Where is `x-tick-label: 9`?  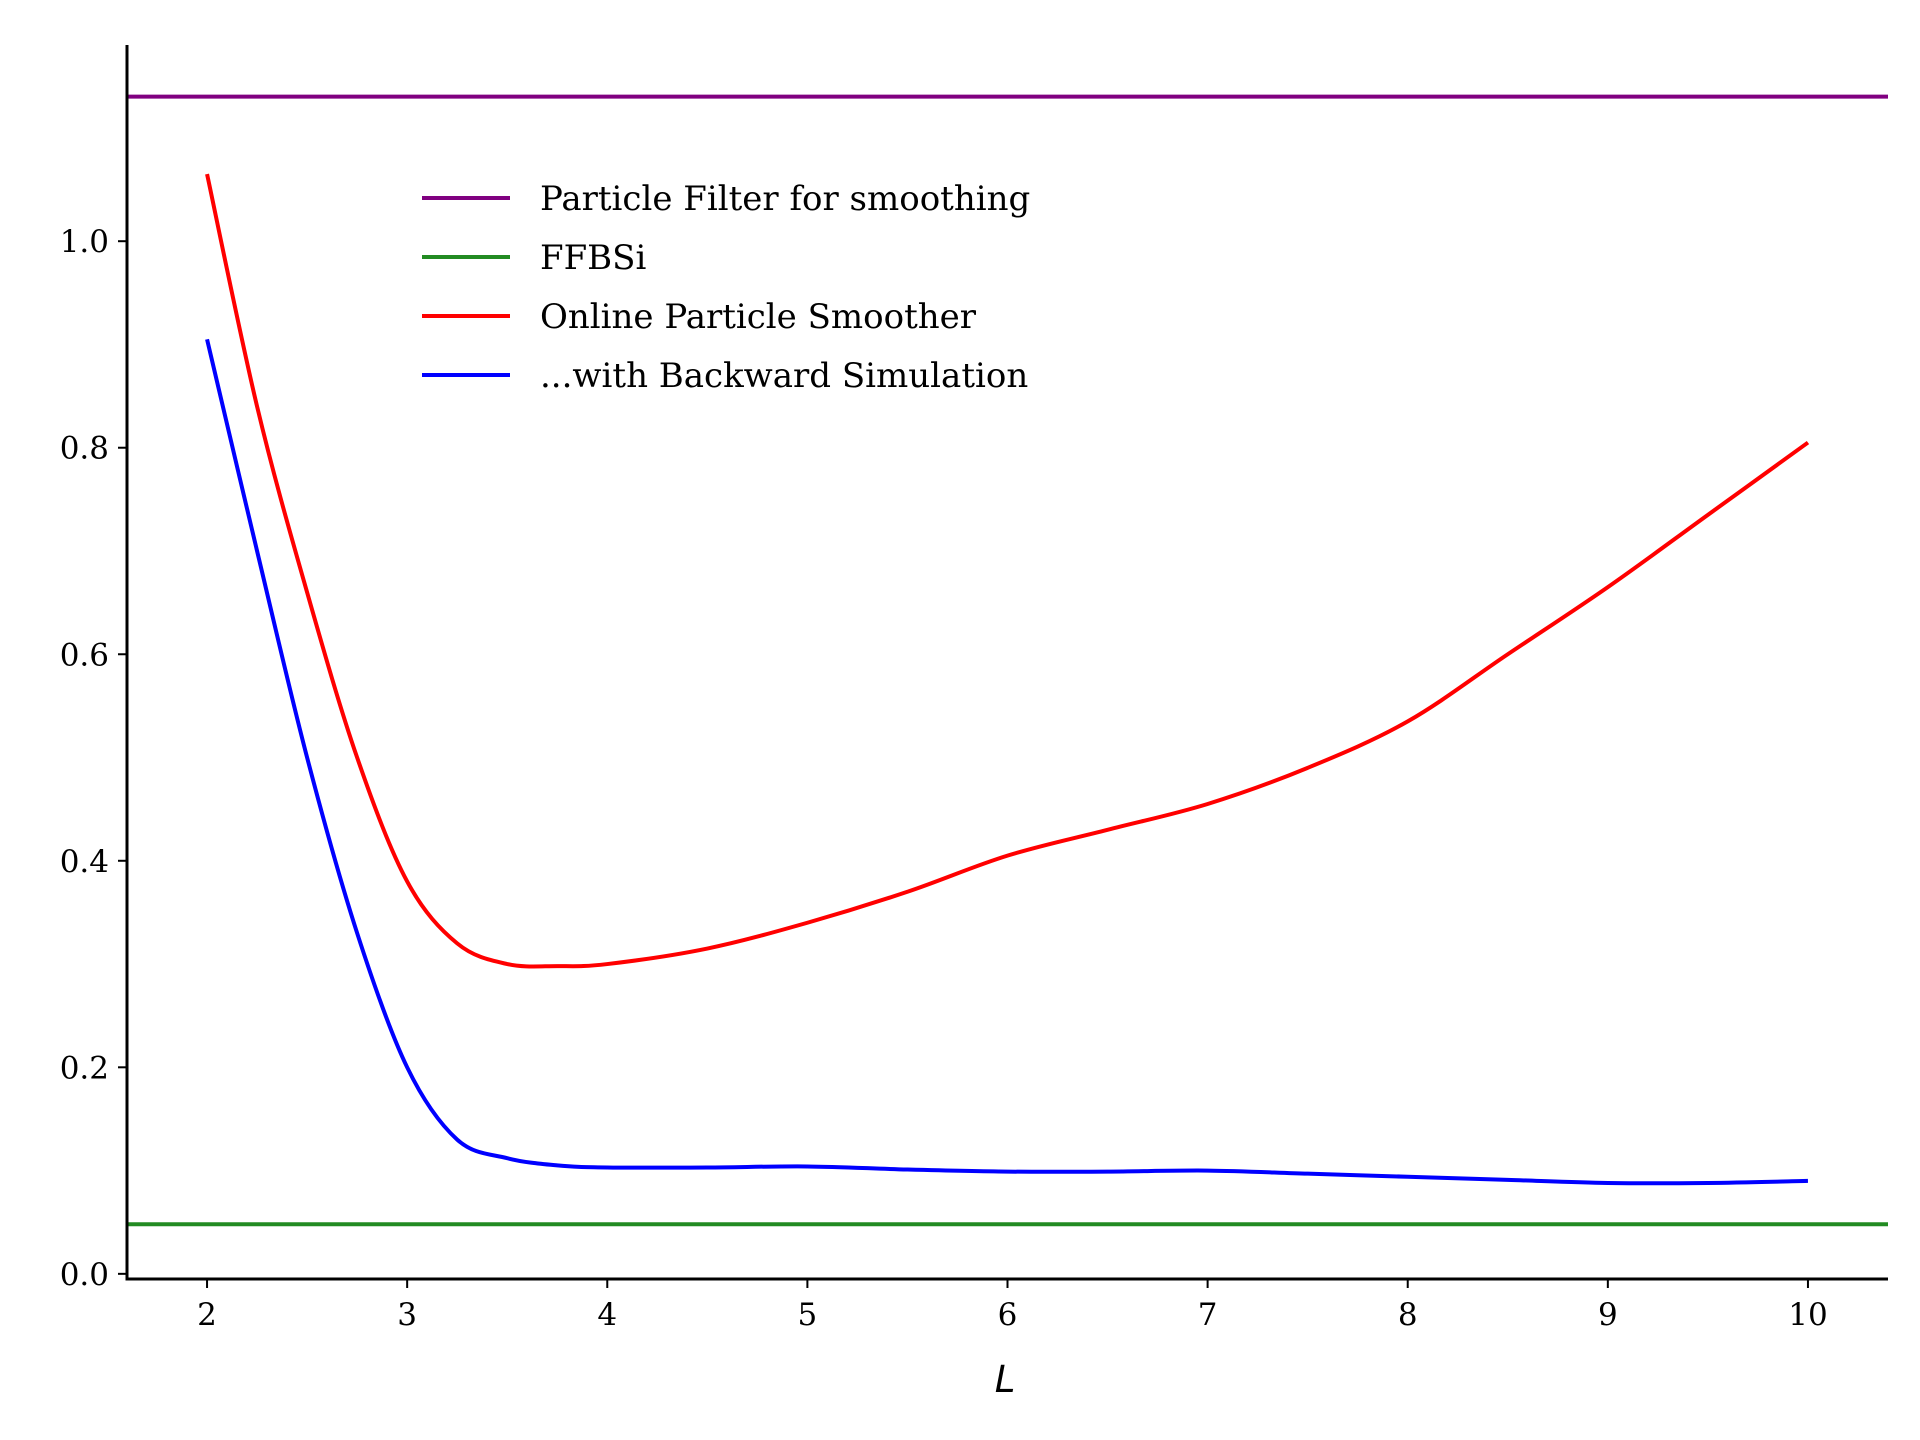
x-tick-label: 9 is located at coordinates (1608, 1315).